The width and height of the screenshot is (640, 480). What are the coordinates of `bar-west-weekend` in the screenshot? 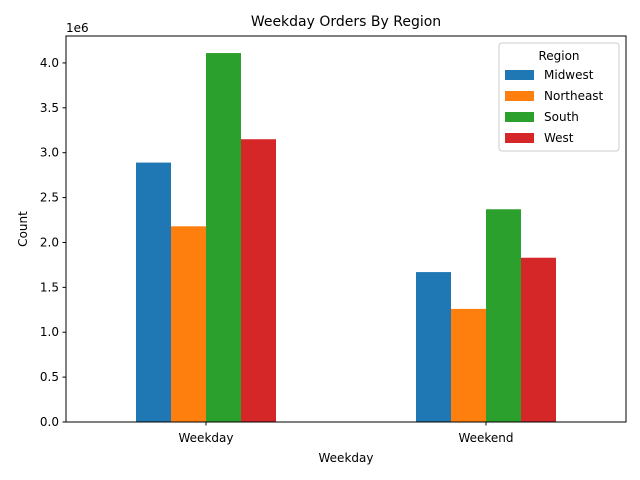 It's located at (538, 339).